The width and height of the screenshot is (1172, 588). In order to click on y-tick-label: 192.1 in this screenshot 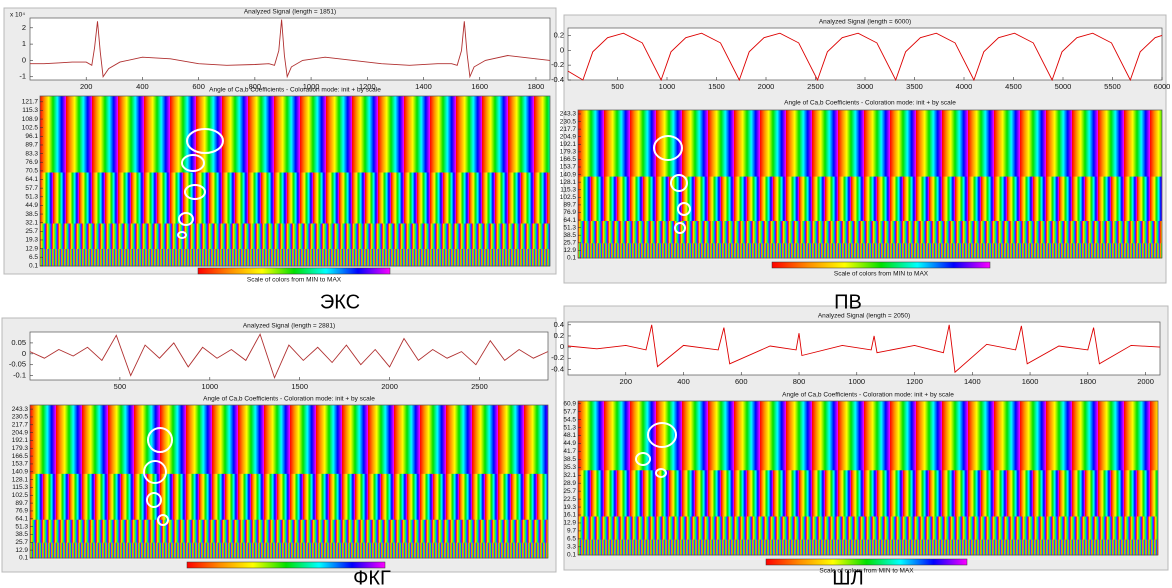, I will do `click(568, 144)`.